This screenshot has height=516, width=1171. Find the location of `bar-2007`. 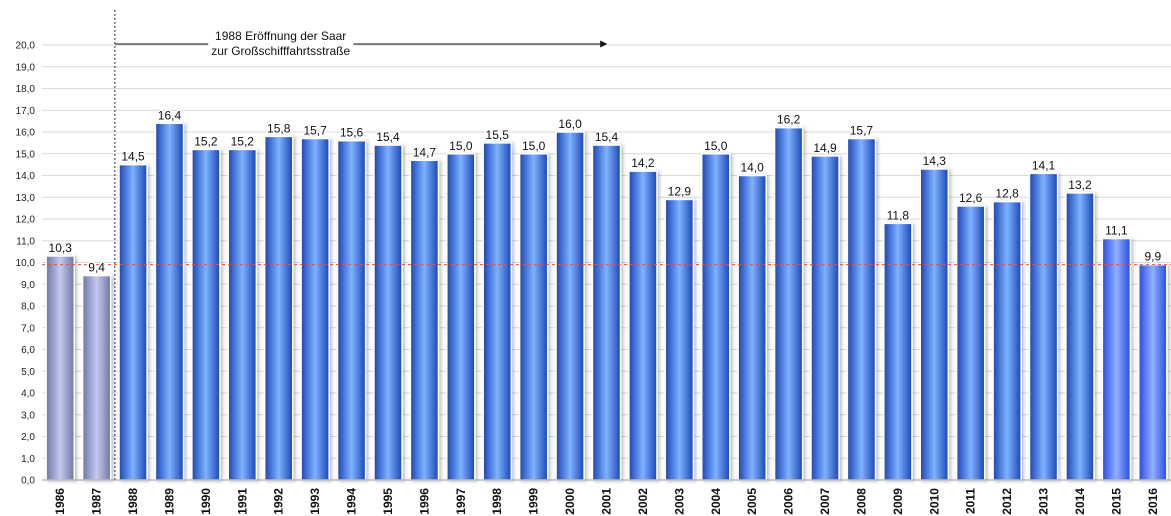

bar-2007 is located at coordinates (825, 318).